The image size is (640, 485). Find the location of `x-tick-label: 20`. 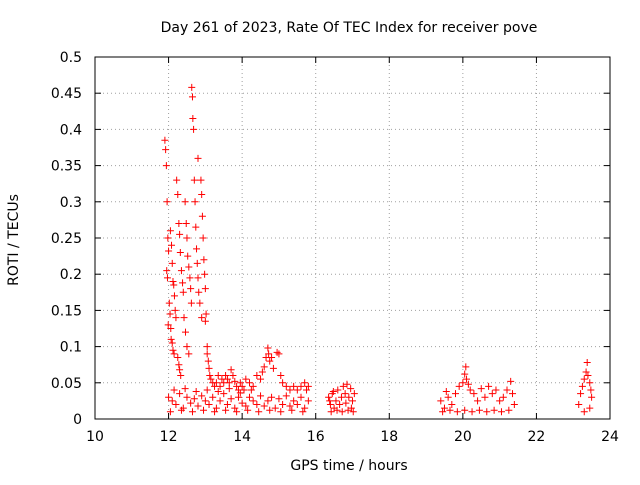

x-tick-label: 20 is located at coordinates (463, 437).